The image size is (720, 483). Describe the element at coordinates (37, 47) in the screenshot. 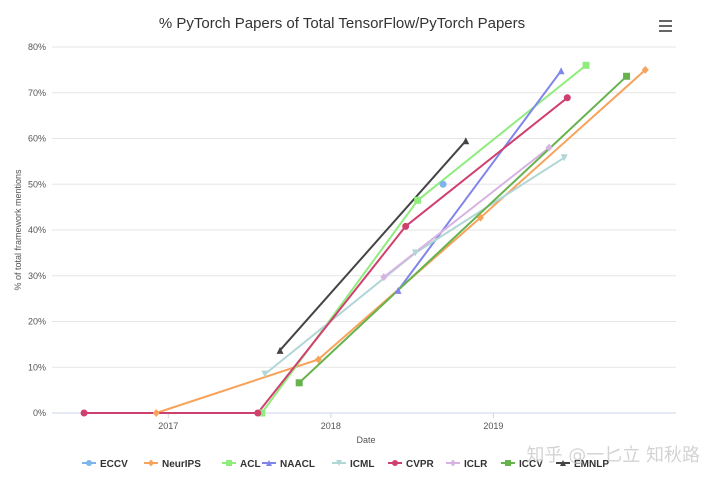

I see `y-tick-label: 80%` at that location.